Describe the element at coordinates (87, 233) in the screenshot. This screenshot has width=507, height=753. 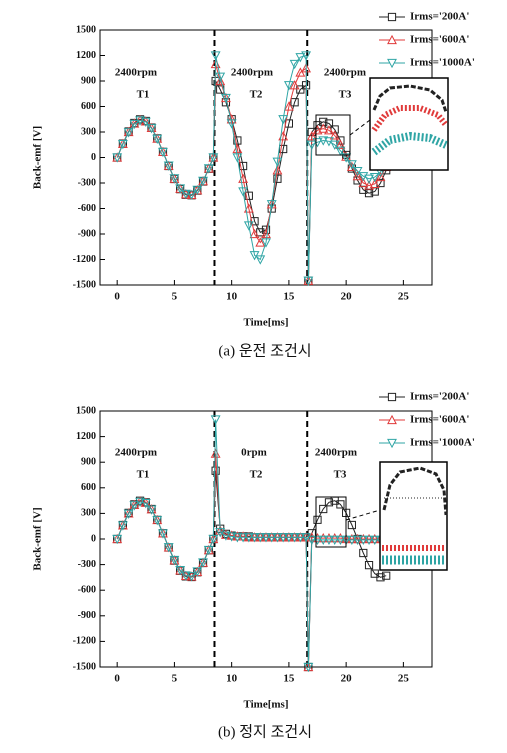
I see `y-tick-label: -900` at that location.